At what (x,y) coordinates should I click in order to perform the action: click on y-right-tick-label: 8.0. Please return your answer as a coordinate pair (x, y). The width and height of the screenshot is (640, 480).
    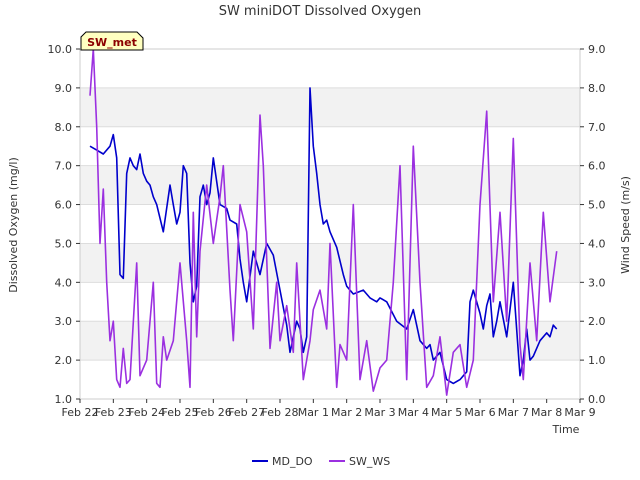
    Looking at the image, I should click on (597, 88).